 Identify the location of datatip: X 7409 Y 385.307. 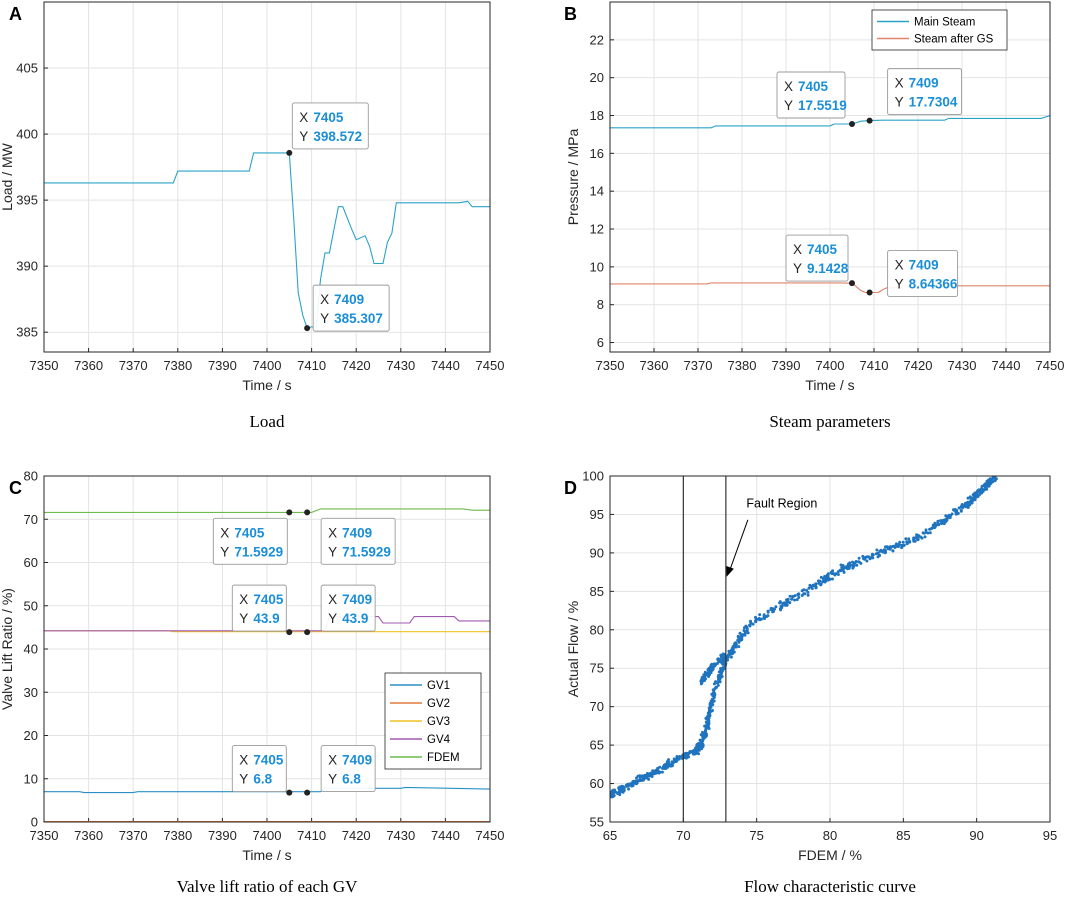
(347, 308).